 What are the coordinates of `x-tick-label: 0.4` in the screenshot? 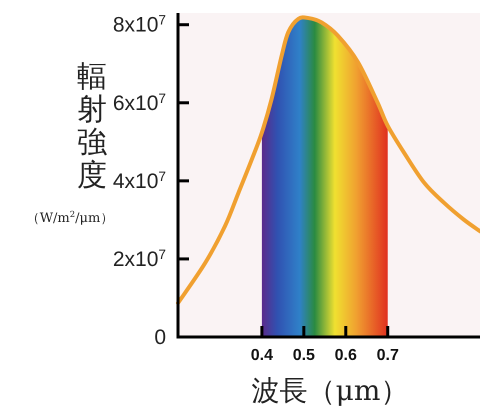 It's located at (262, 355).